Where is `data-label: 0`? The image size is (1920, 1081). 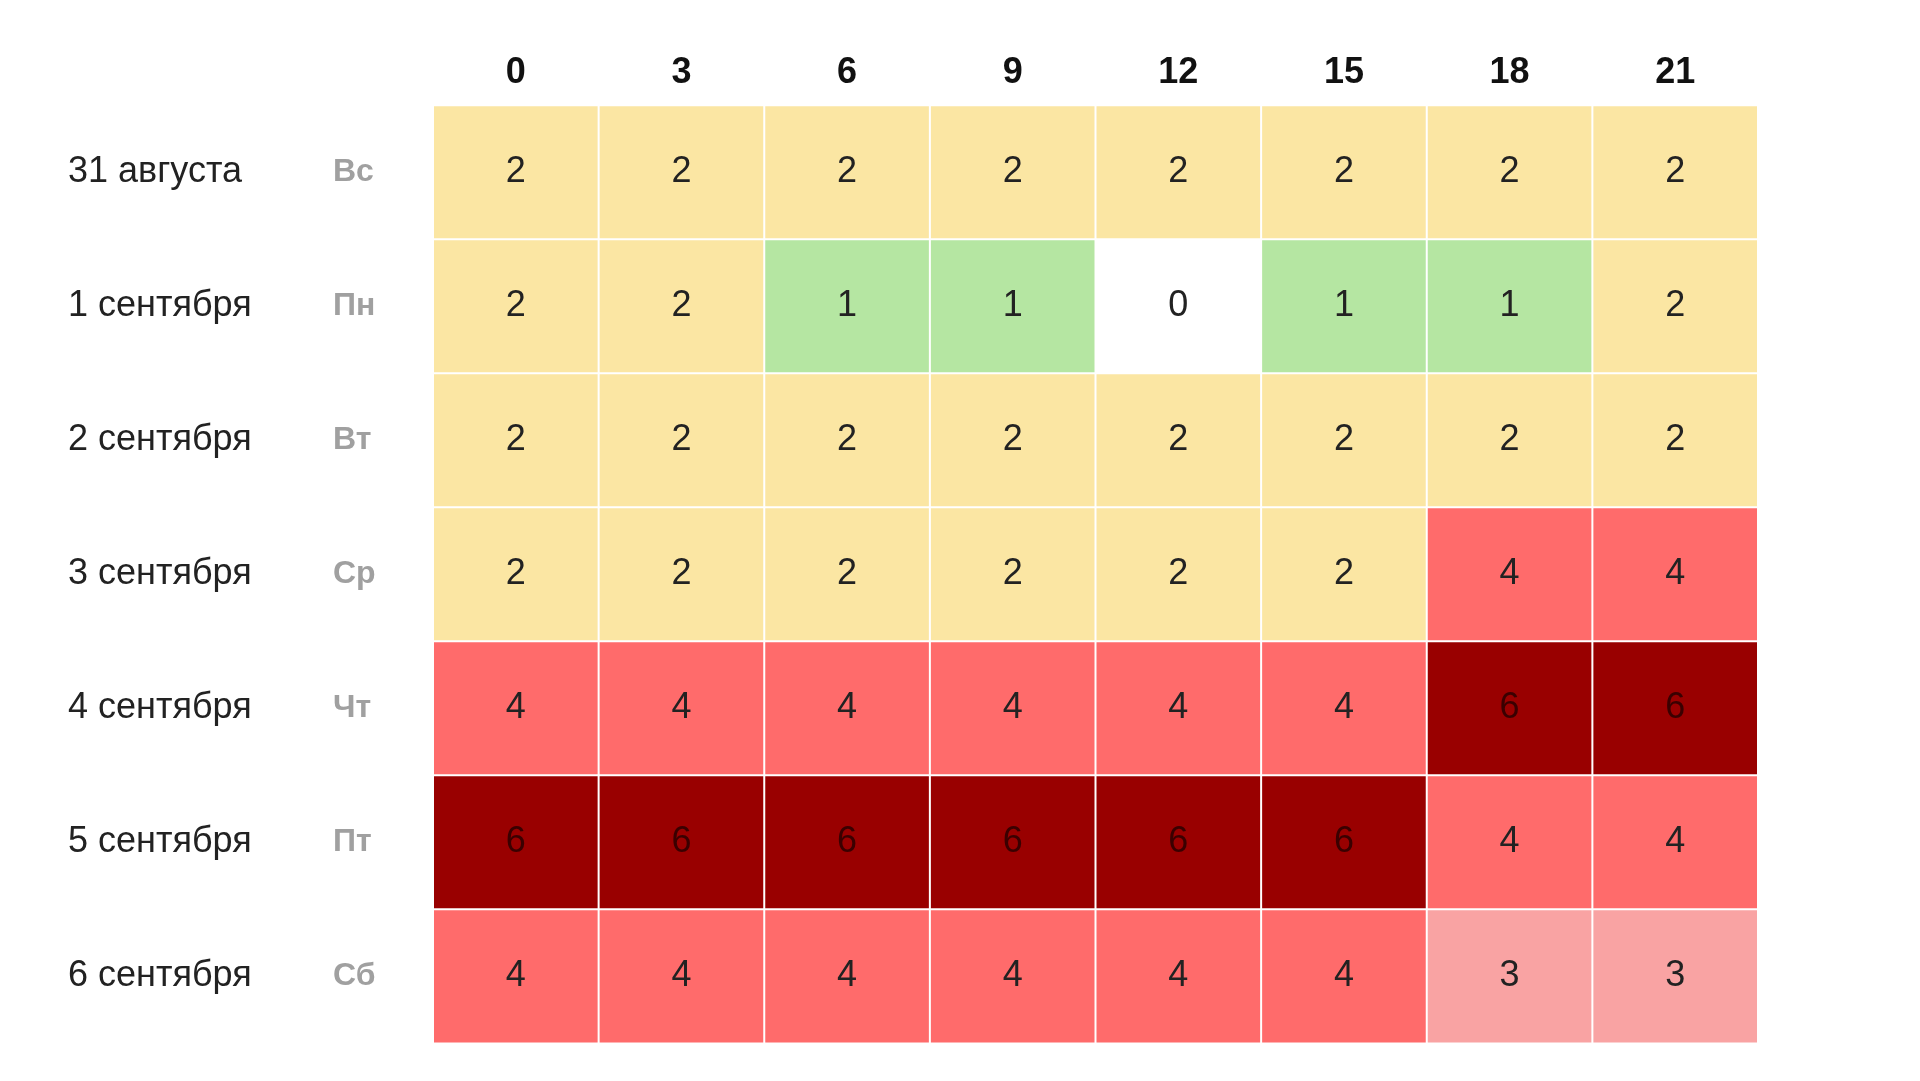
data-label: 0 is located at coordinates (1178, 304).